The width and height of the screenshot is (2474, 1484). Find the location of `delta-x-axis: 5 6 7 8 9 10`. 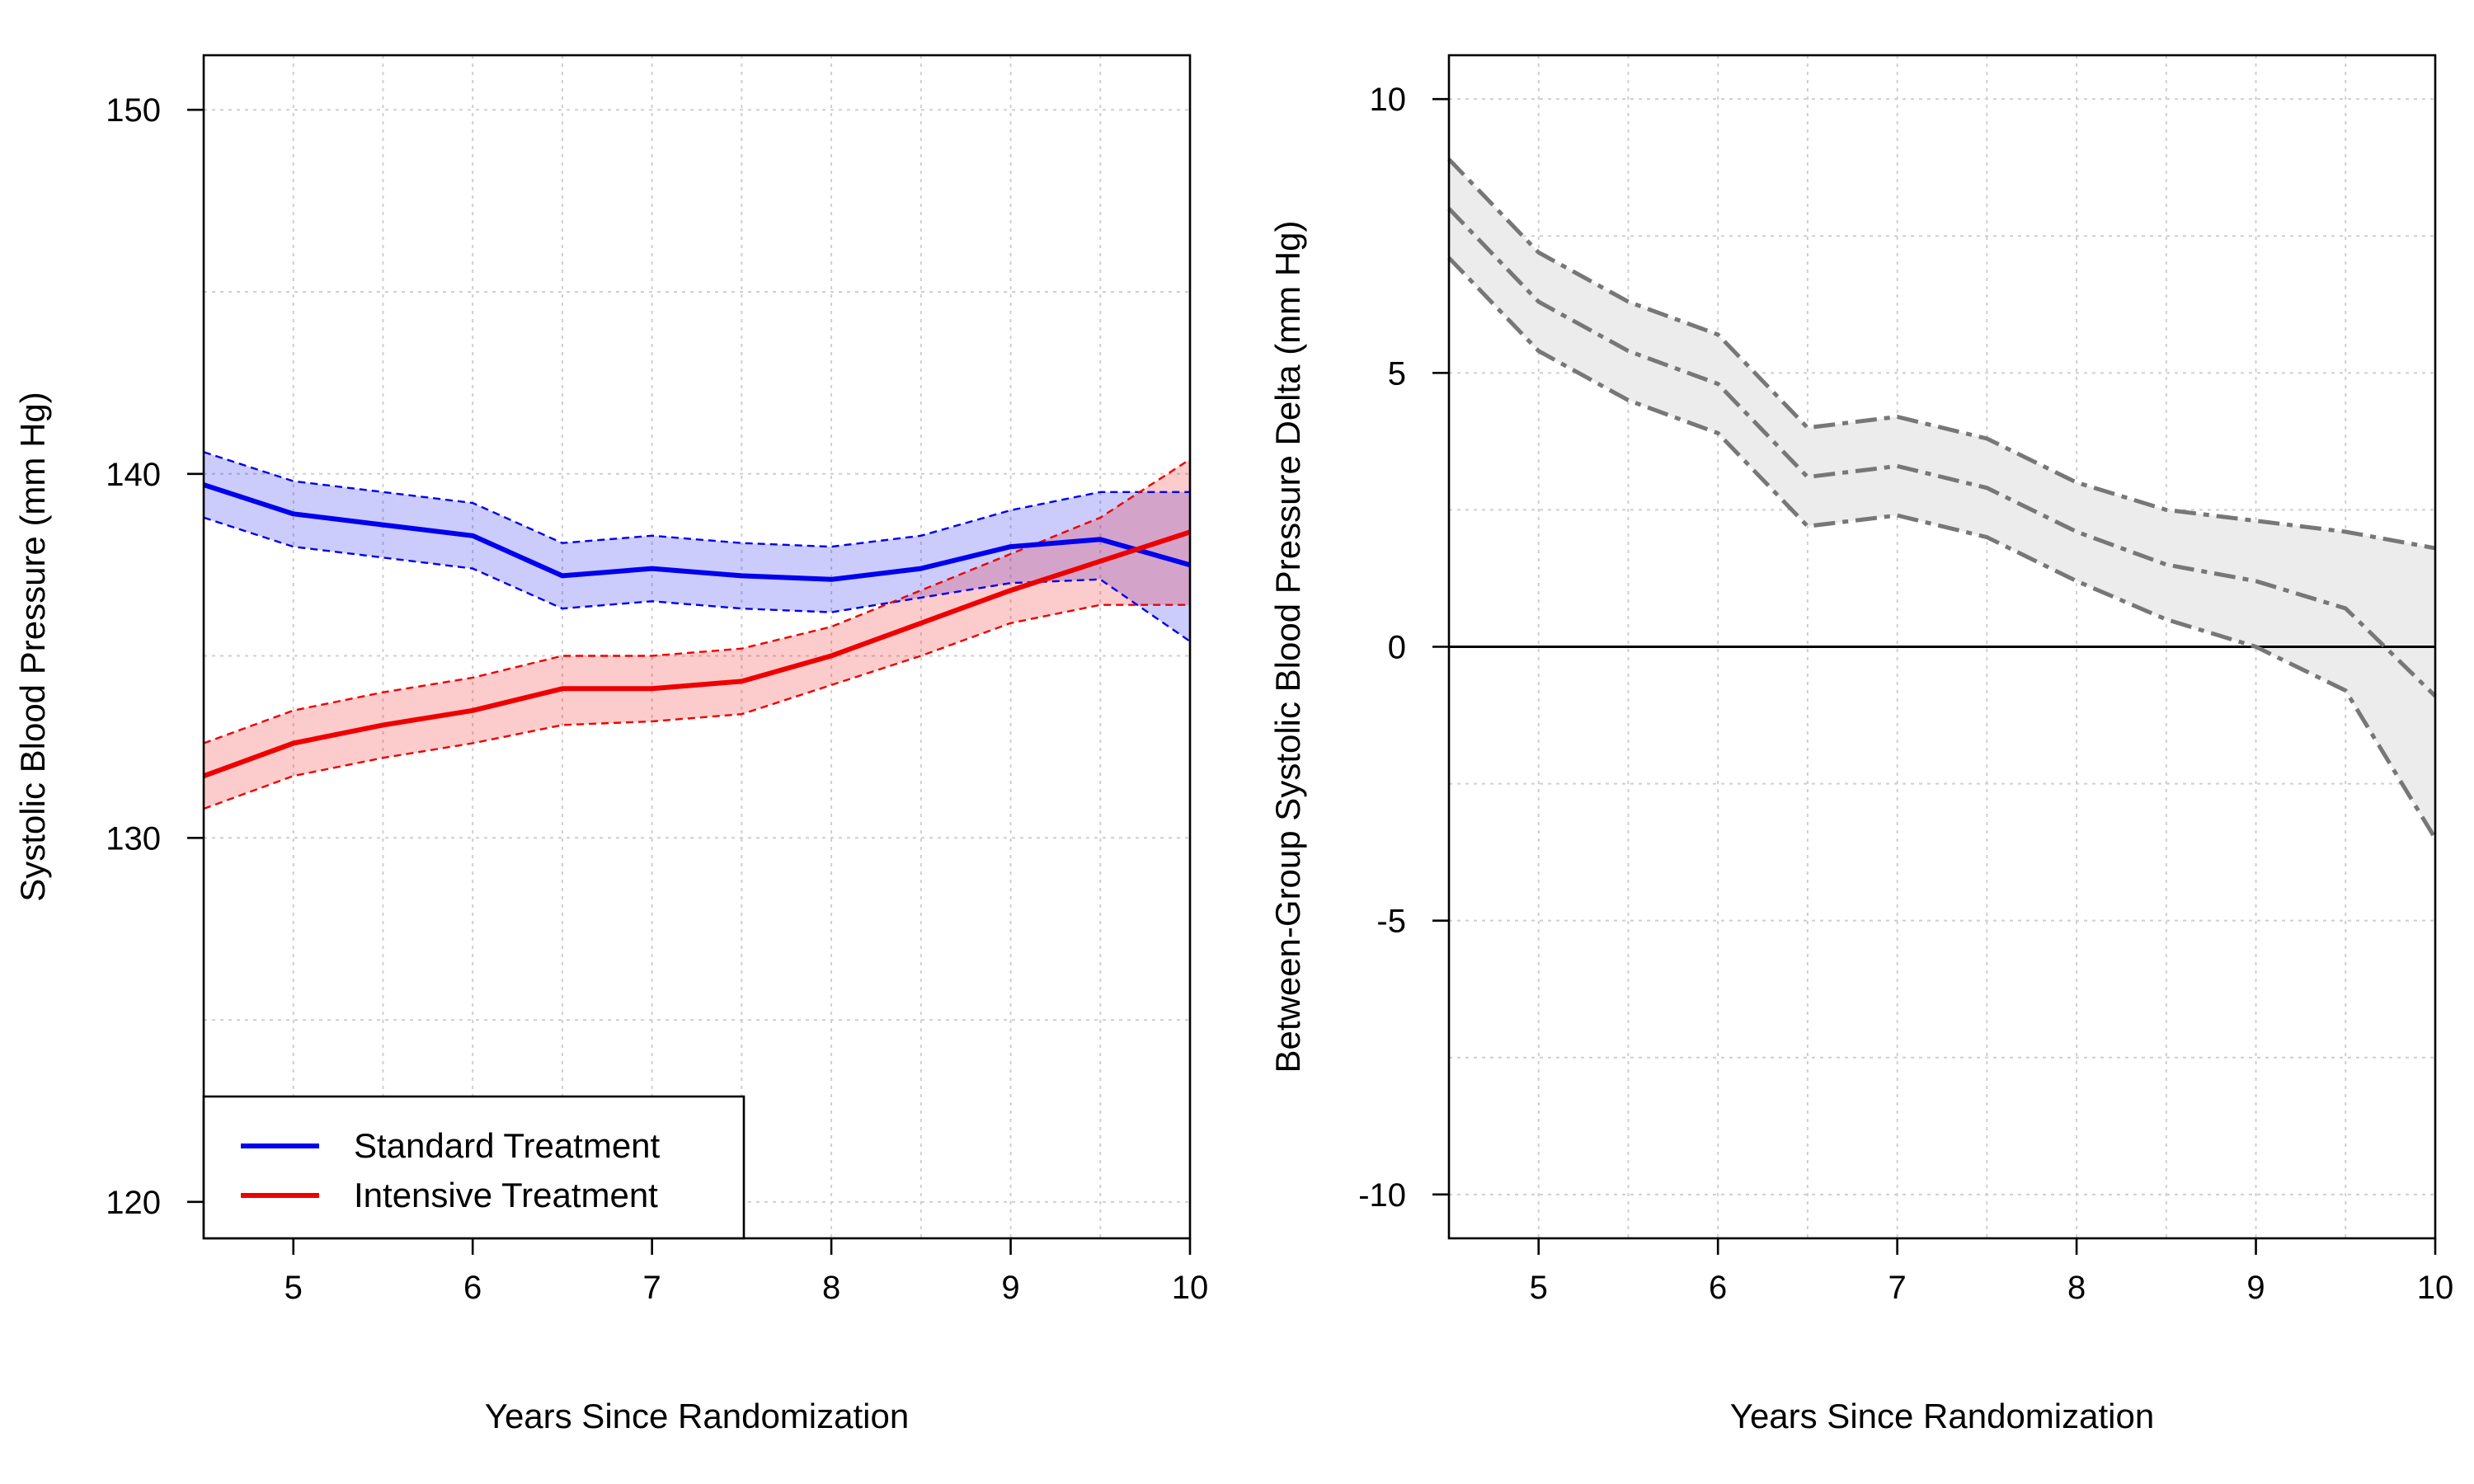

delta-x-axis: 5 6 7 8 9 10 is located at coordinates (1992, 1272).